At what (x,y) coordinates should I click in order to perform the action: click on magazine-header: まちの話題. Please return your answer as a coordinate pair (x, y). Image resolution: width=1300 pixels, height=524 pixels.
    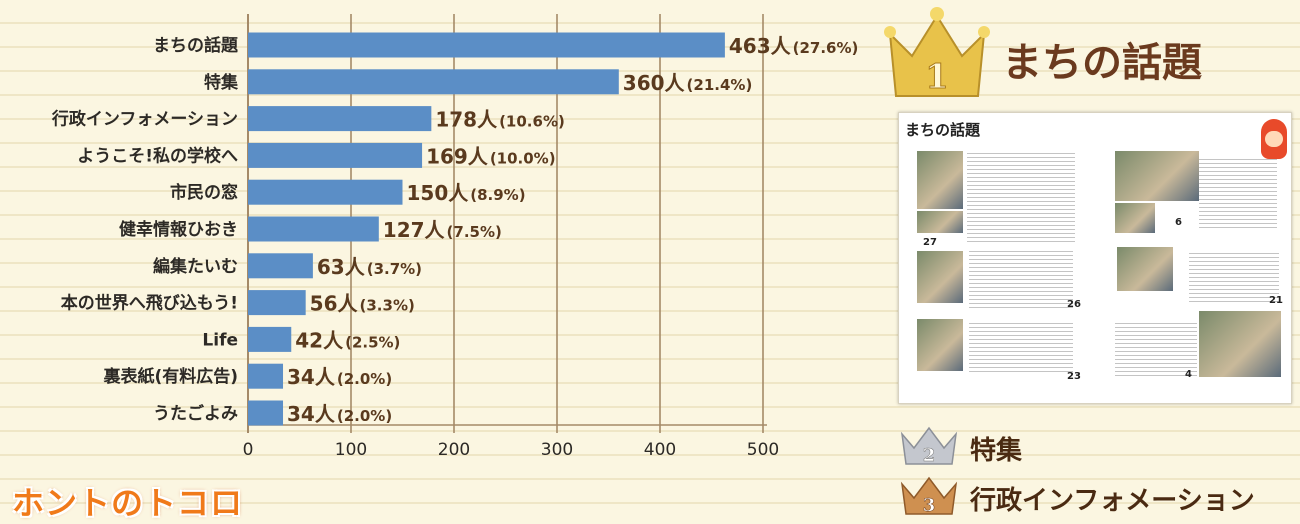
    Looking at the image, I should click on (943, 130).